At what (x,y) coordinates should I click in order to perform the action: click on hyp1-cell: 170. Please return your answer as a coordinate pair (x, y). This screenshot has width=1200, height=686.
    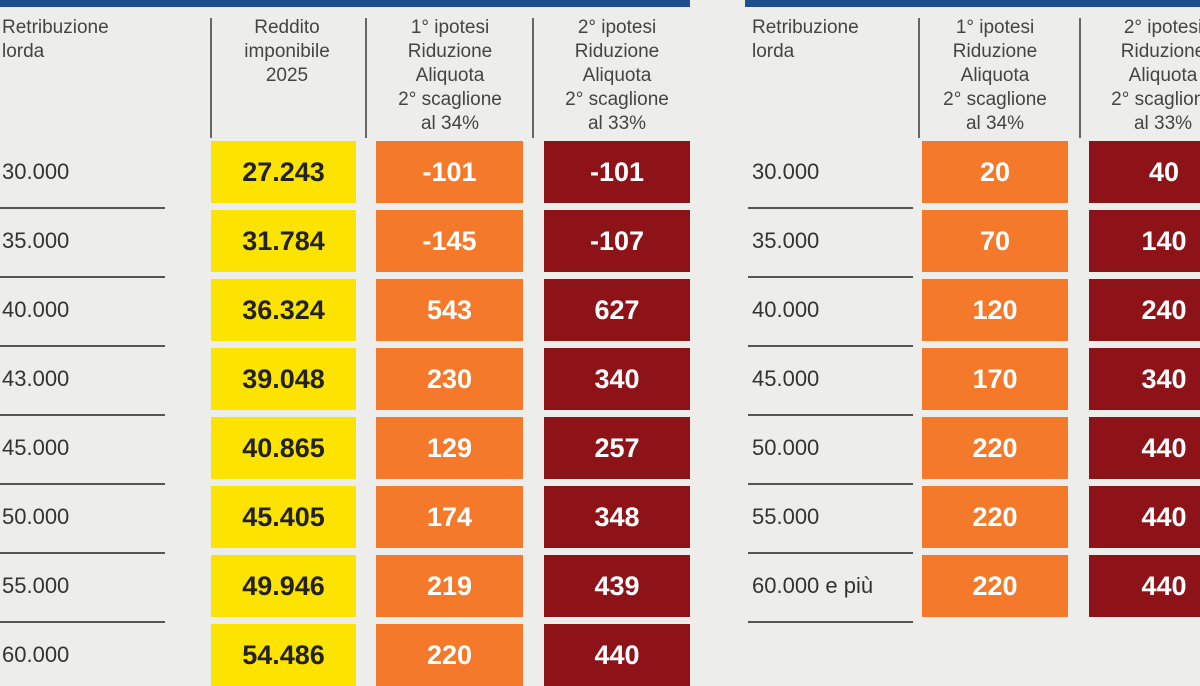
    Looking at the image, I should click on (995, 379).